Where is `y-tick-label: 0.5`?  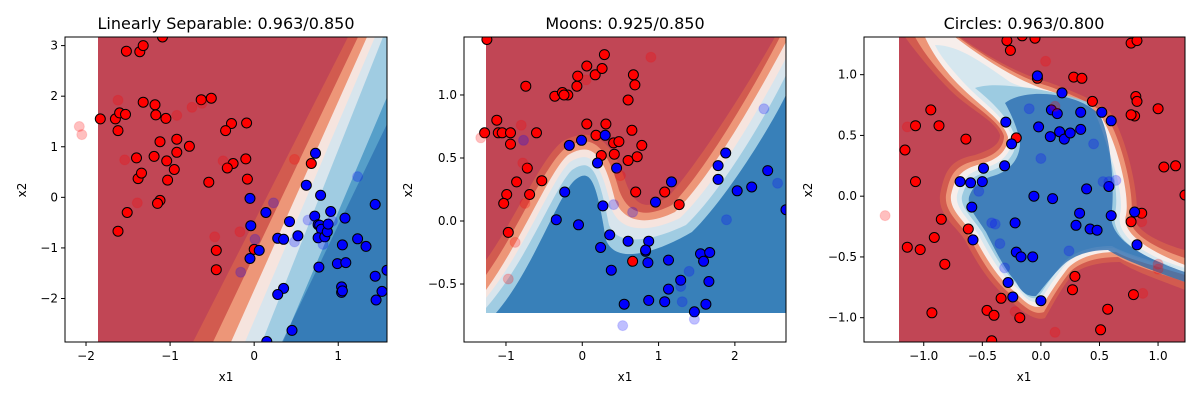 y-tick-label: 0.5 is located at coordinates (447, 158).